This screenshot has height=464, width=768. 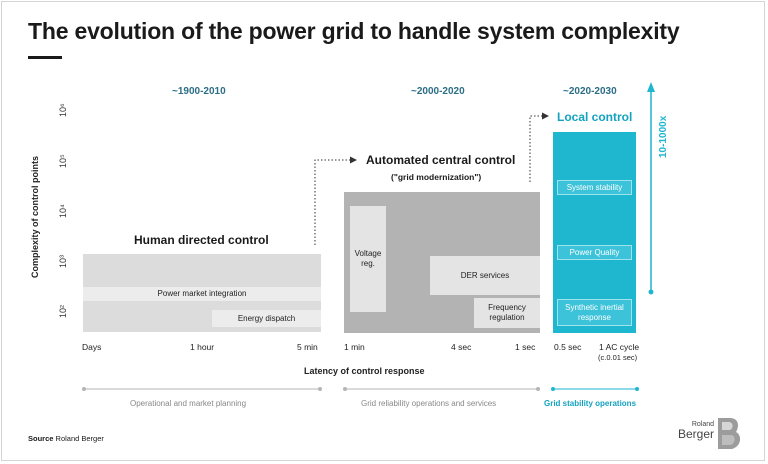 What do you see at coordinates (199, 91) in the screenshot?
I see `era-label-1: ~1900-2010` at bounding box center [199, 91].